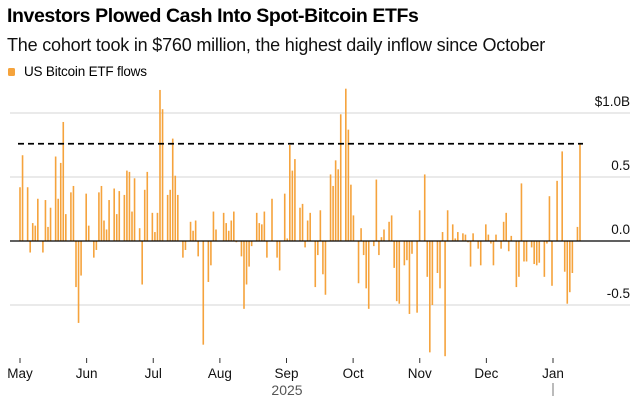 Image resolution: width=631 pixels, height=406 pixels. I want to click on legend-label: US Bitcoin ETF flows, so click(85, 71).